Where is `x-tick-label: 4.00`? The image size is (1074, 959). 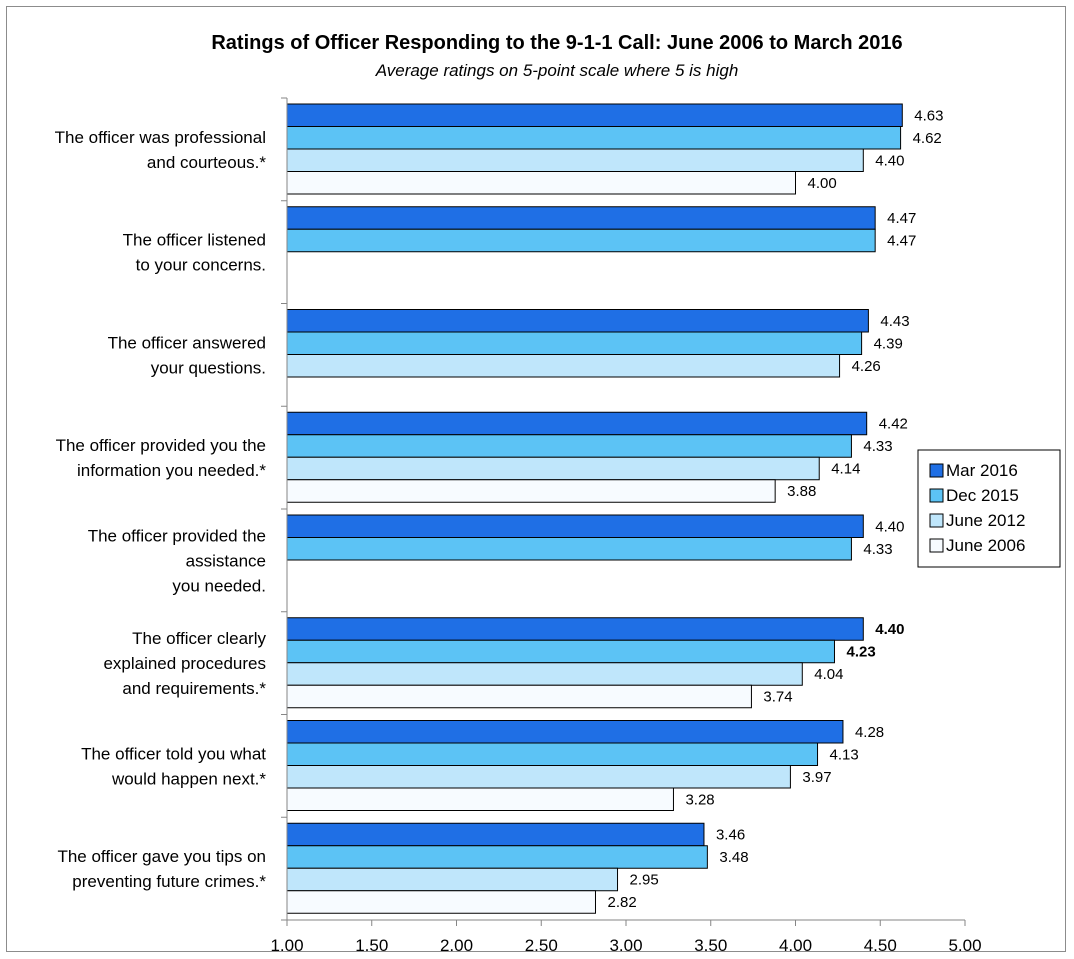
x-tick-label: 4.00 is located at coordinates (795, 945).